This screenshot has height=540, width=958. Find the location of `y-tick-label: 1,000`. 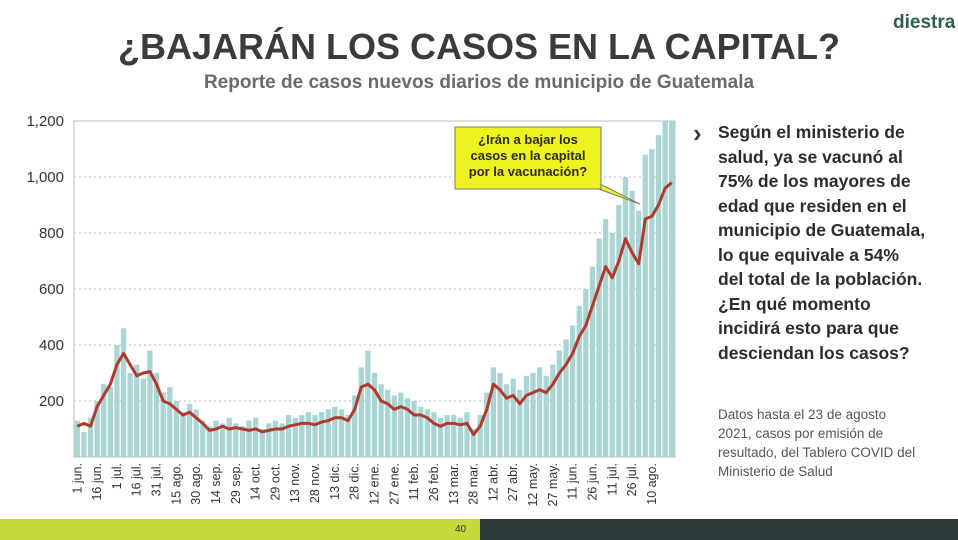

y-tick-label: 1,000 is located at coordinates (45, 177).